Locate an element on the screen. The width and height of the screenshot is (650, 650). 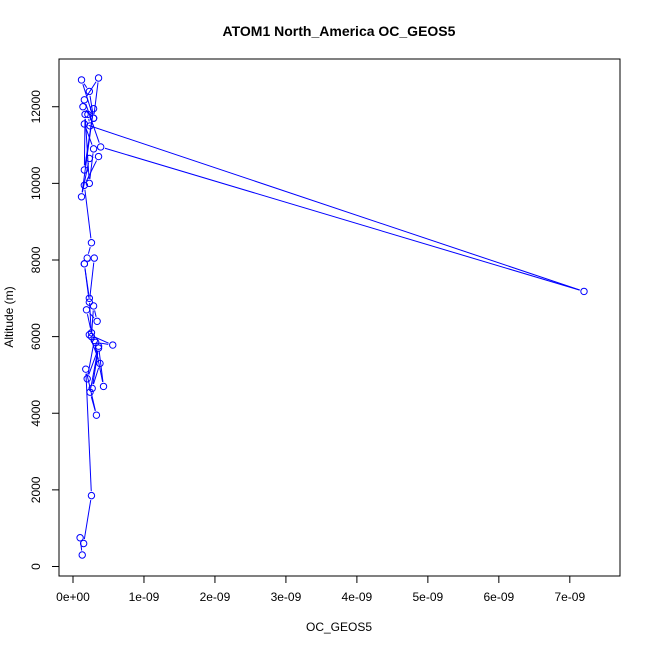
y-tick-label: 0 is located at coordinates (36, 566).